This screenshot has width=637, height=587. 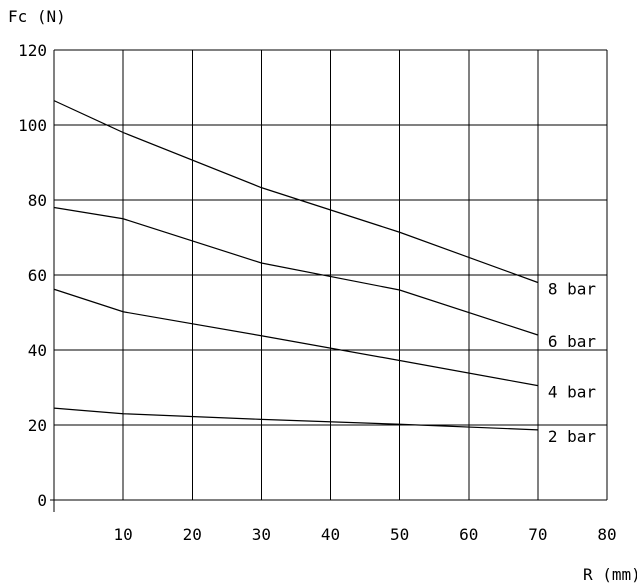 I want to click on y-axis-label: Fc (N), so click(x=37, y=16).